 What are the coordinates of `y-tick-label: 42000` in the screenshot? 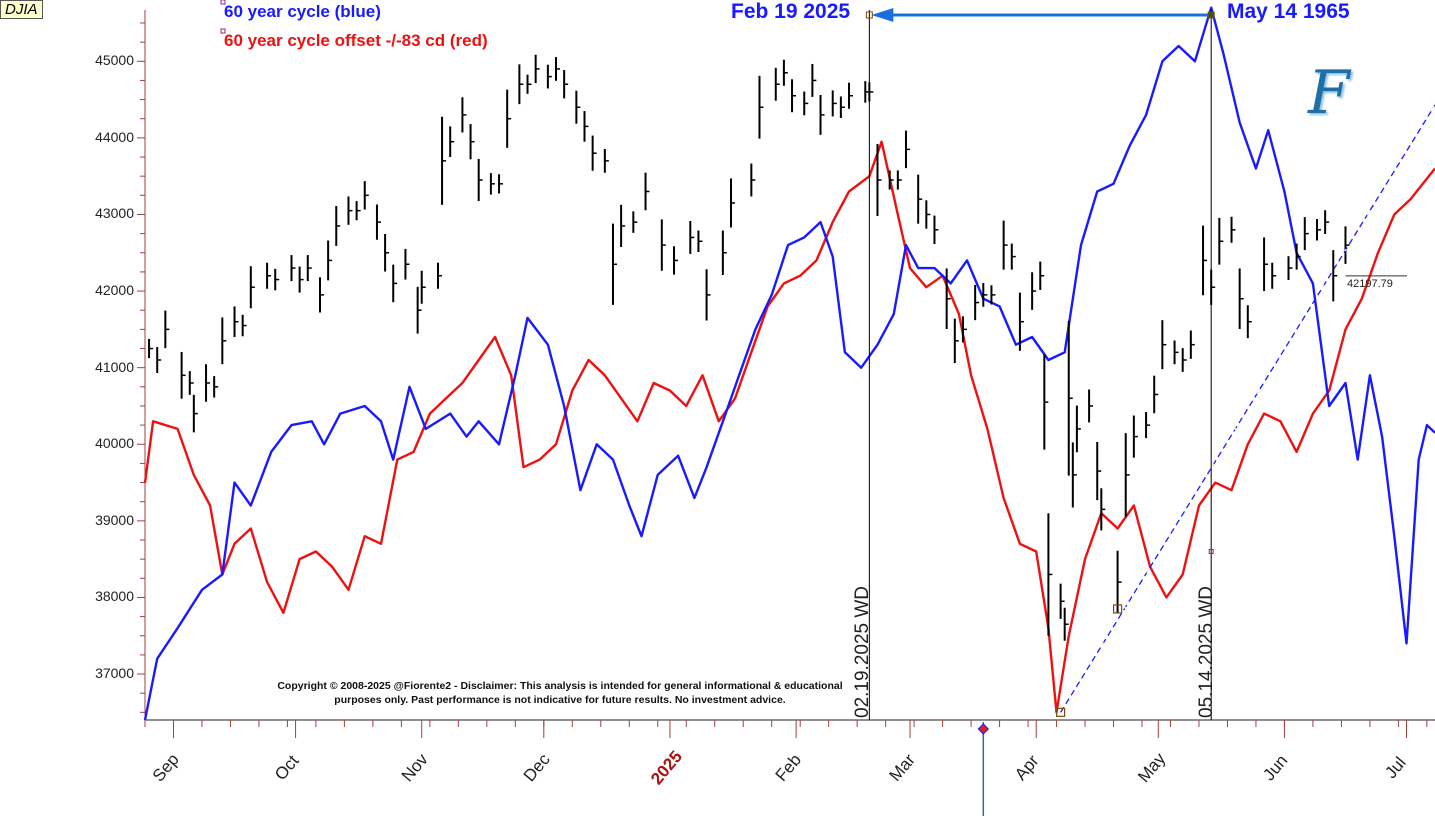 It's located at (114, 290).